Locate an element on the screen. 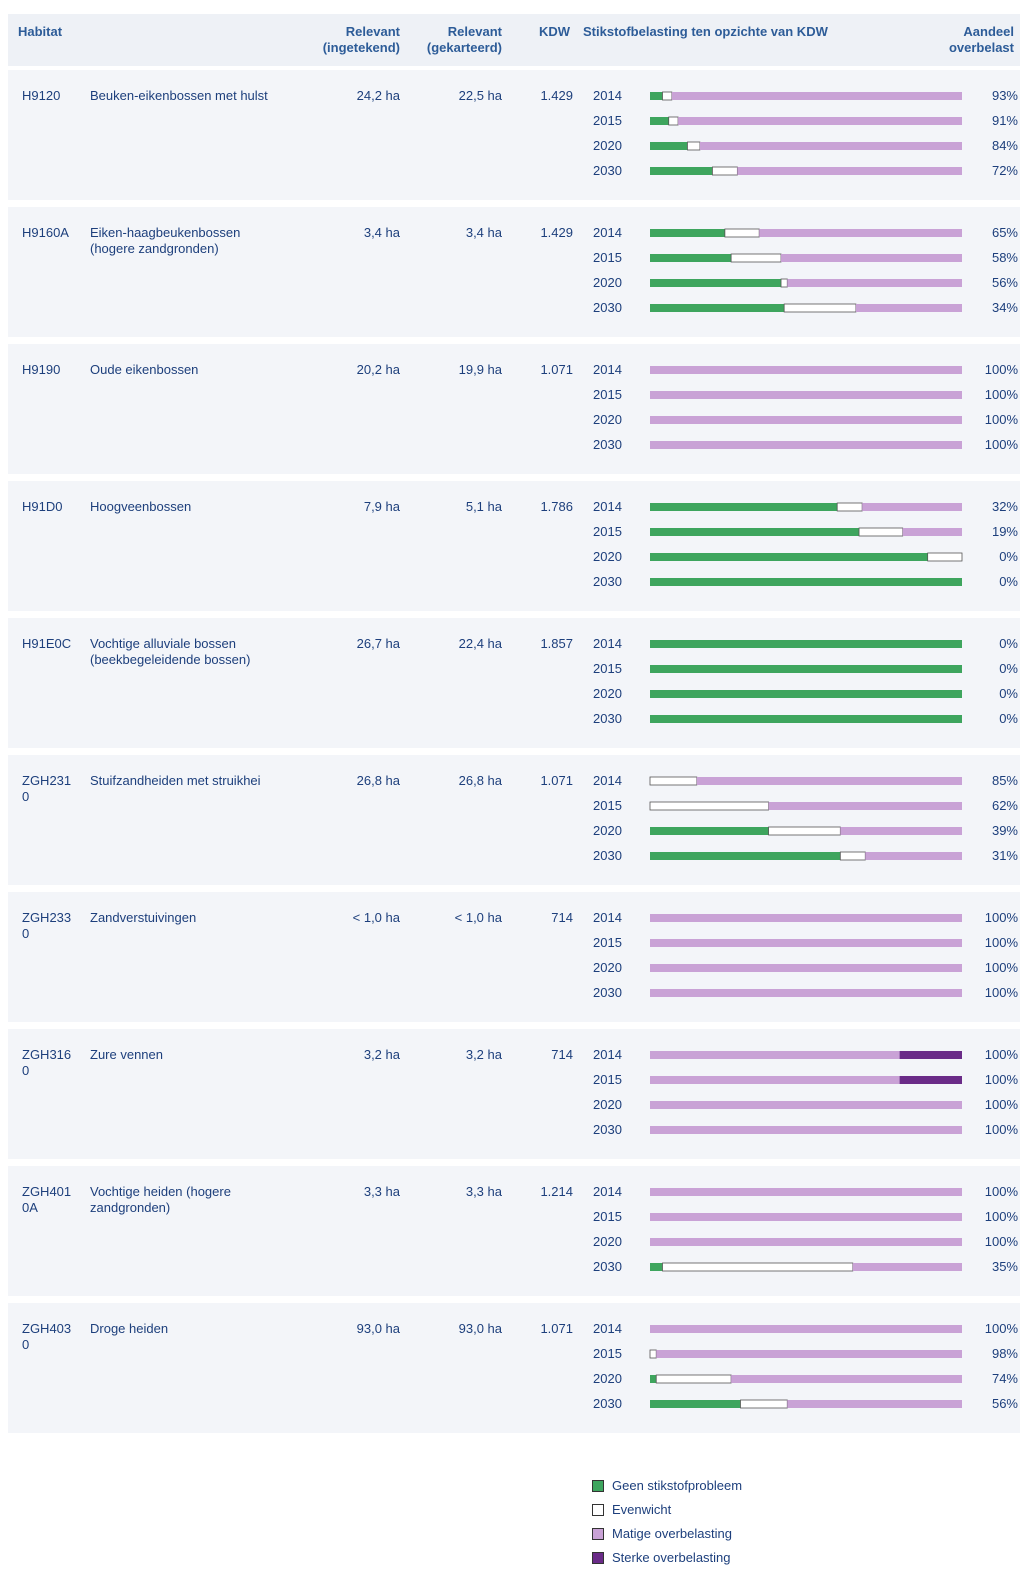 This screenshot has height=1585, width=1030. share: 91% is located at coordinates (1004, 120).